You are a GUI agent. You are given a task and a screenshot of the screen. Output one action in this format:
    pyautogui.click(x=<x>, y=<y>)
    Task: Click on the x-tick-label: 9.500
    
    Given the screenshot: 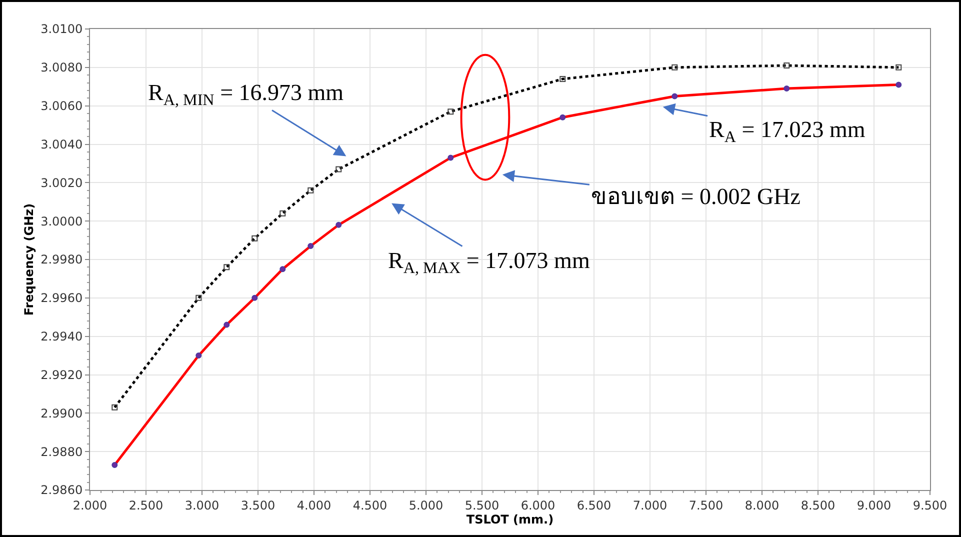 What is the action you would take?
    pyautogui.click(x=930, y=505)
    